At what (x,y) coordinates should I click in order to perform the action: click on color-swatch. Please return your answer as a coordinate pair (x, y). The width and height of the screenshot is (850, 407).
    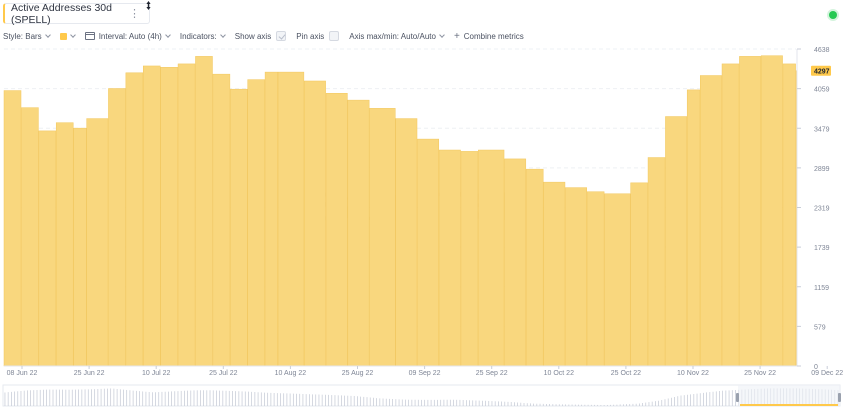
    Looking at the image, I should click on (63, 36).